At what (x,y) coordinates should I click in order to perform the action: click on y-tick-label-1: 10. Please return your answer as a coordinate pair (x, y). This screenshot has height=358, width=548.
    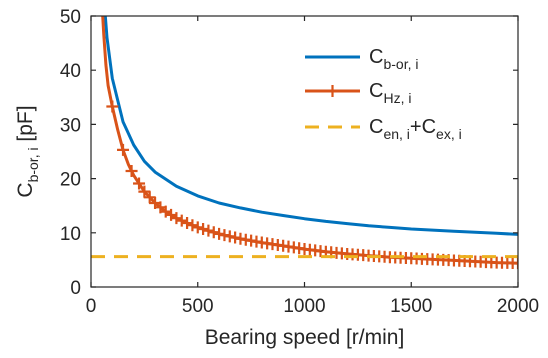
    Looking at the image, I should click on (70, 234).